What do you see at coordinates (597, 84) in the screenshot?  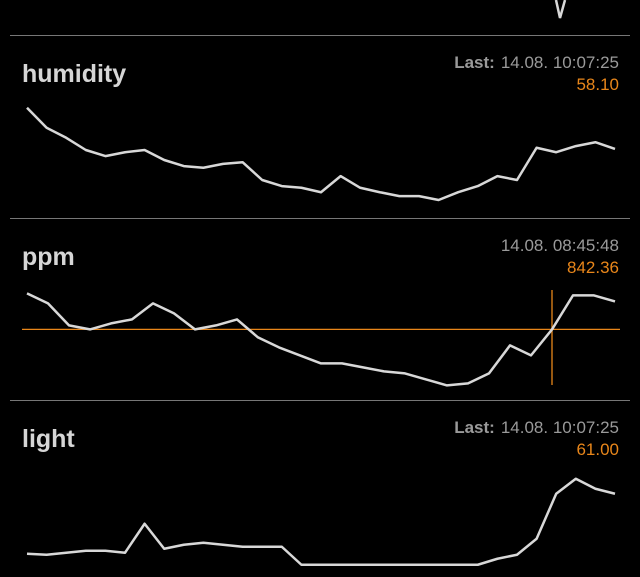 I see `panel-value: 58.10` at bounding box center [597, 84].